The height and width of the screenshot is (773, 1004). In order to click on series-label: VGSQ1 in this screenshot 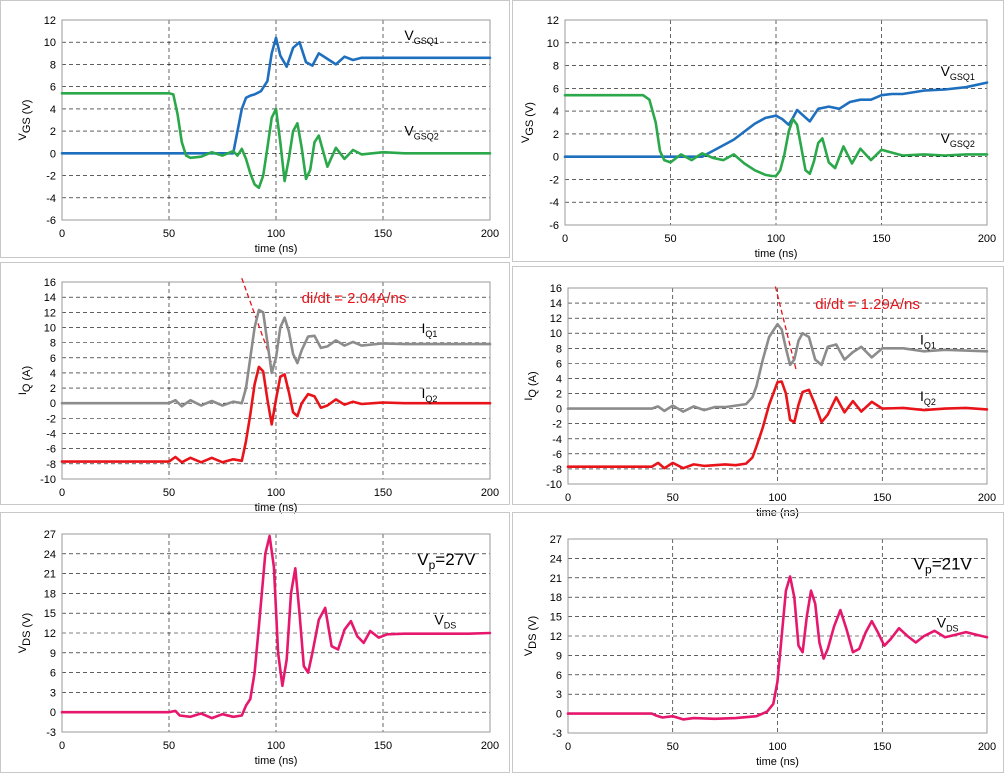, I will do `click(421, 36)`.